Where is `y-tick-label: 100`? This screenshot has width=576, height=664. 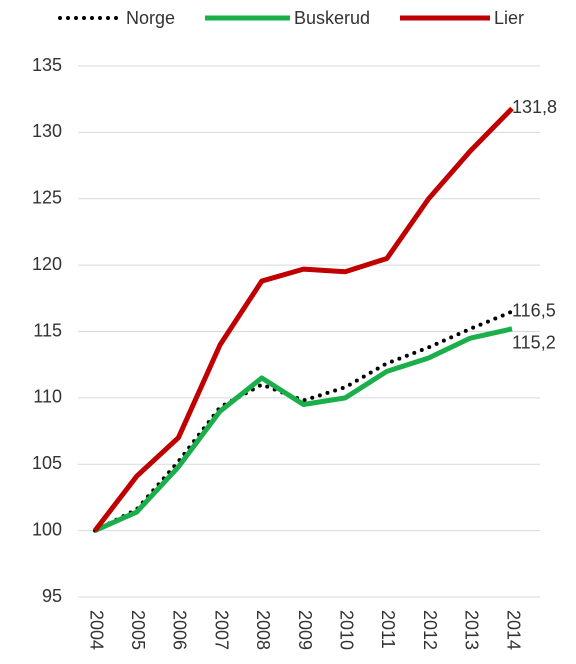 y-tick-label: 100 is located at coordinates (47, 529).